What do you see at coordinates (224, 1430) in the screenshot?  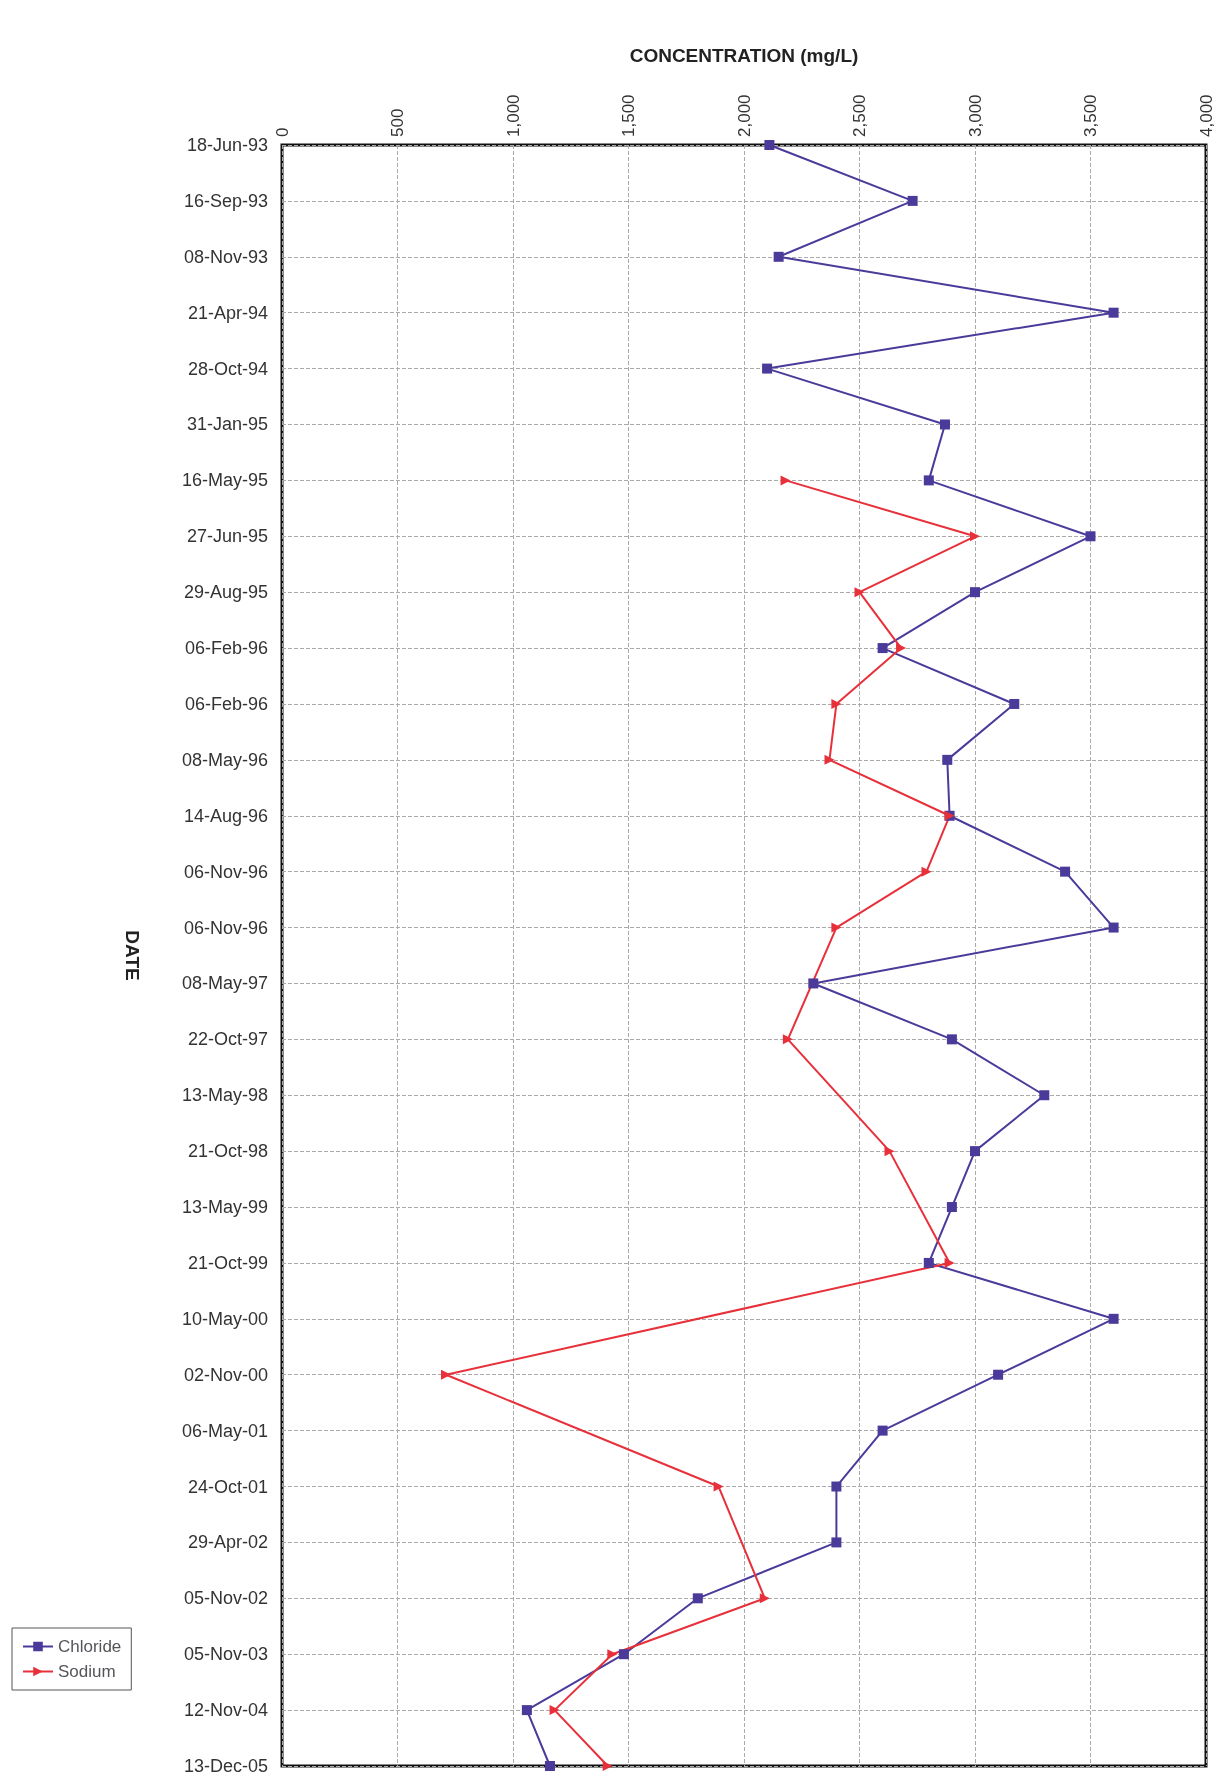 I see `y-tick-label: 06-May-01` at bounding box center [224, 1430].